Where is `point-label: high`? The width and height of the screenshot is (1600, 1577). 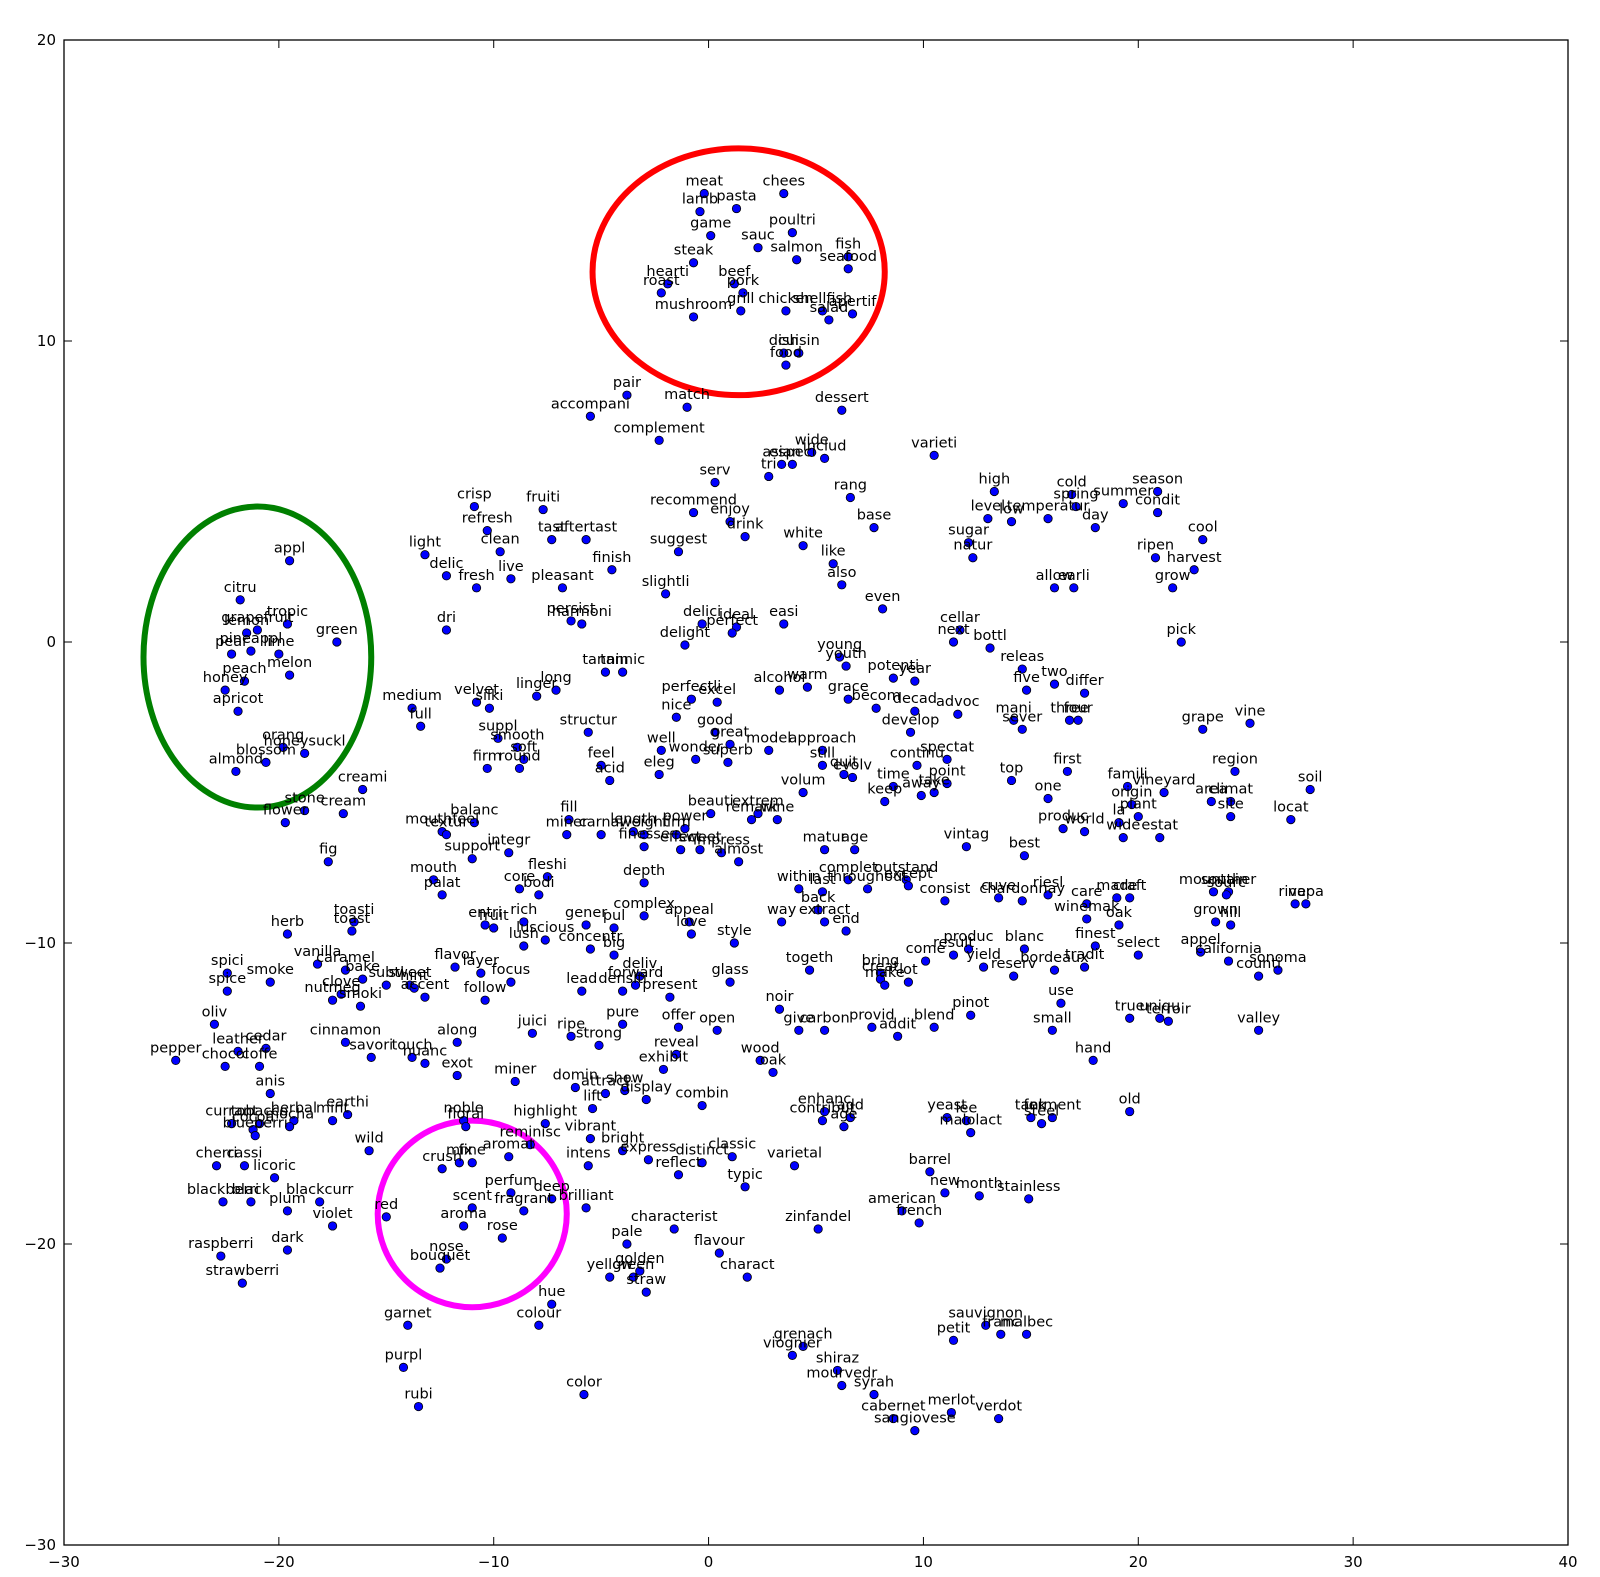 point-label: high is located at coordinates (995, 480).